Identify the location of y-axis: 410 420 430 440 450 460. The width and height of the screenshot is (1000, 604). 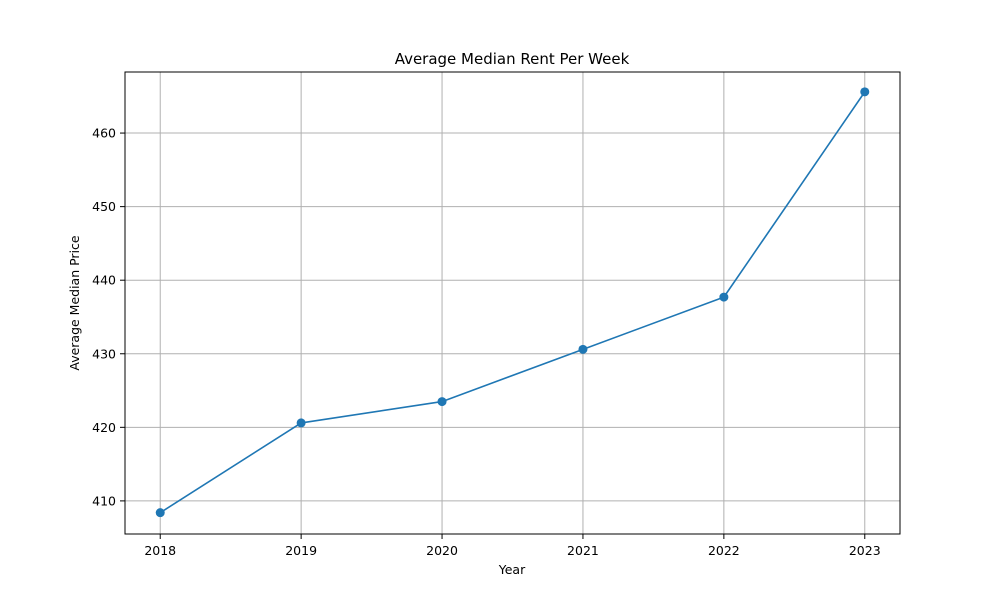
(108, 317).